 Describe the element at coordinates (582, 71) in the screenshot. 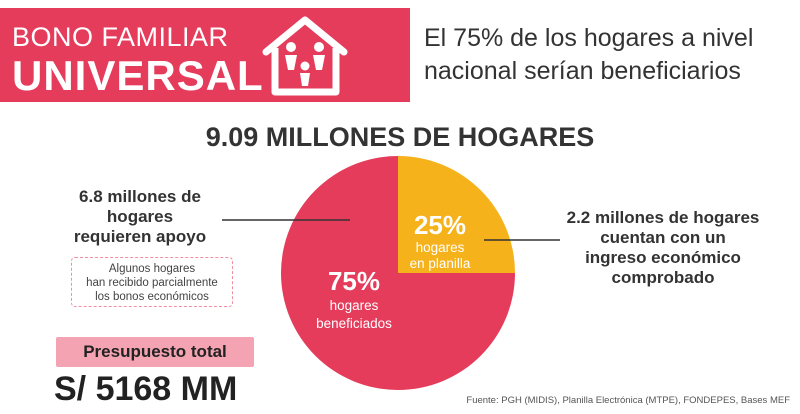

I see `headline-line-2: nacional serían beneficiarios` at that location.